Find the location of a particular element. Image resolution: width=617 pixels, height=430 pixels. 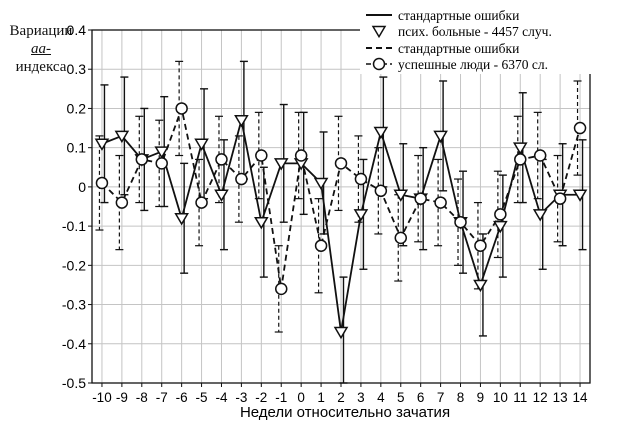

legend-circle-marker is located at coordinates (379, 64).